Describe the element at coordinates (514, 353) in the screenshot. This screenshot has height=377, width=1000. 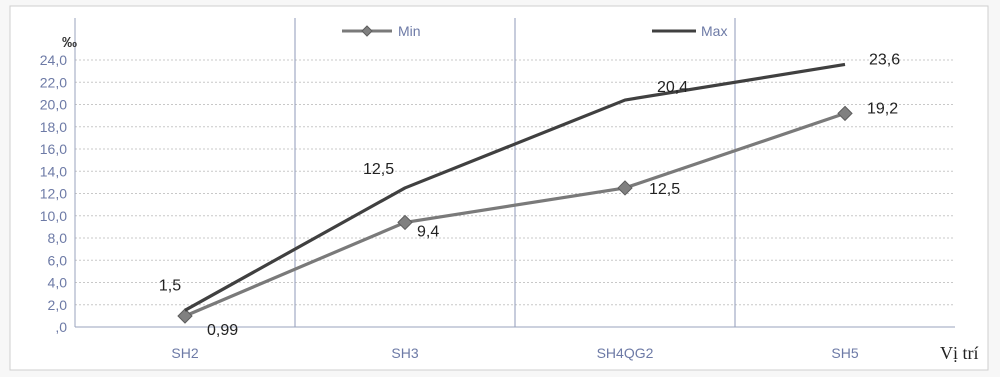
I see `x-tick-labels: SH2 SH3 SH4QG2 SH5` at that location.